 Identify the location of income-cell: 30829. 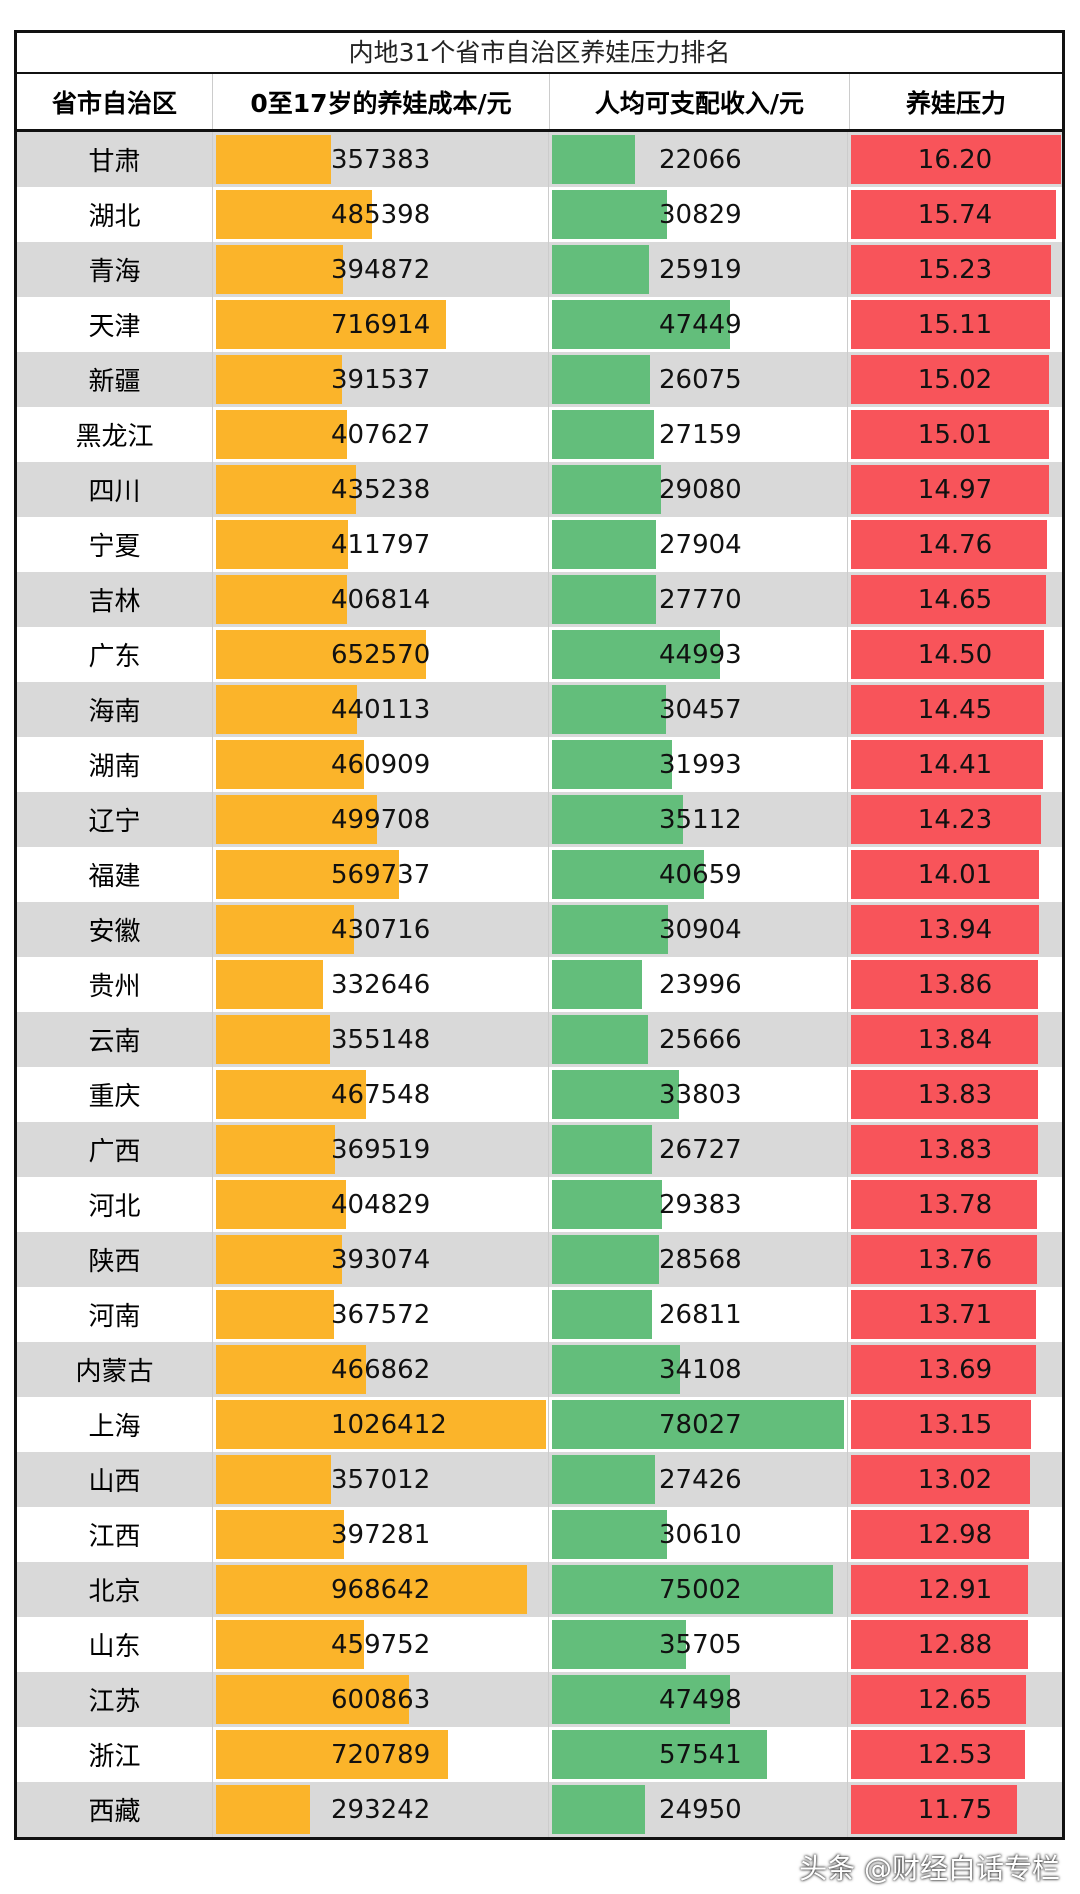
(697, 214).